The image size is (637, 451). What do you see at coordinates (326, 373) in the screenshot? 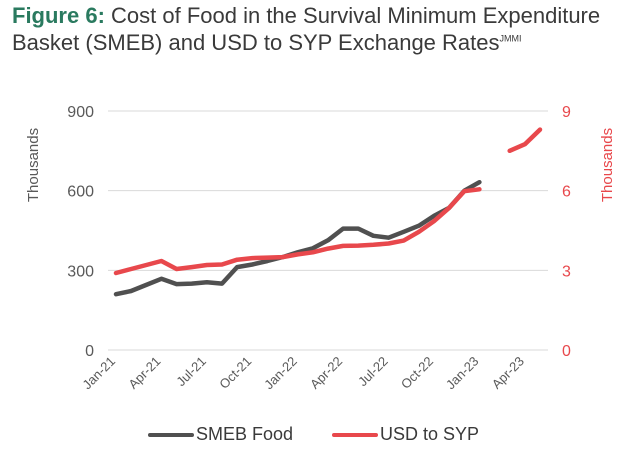
I see `x-tick-label: Apr-22` at bounding box center [326, 373].